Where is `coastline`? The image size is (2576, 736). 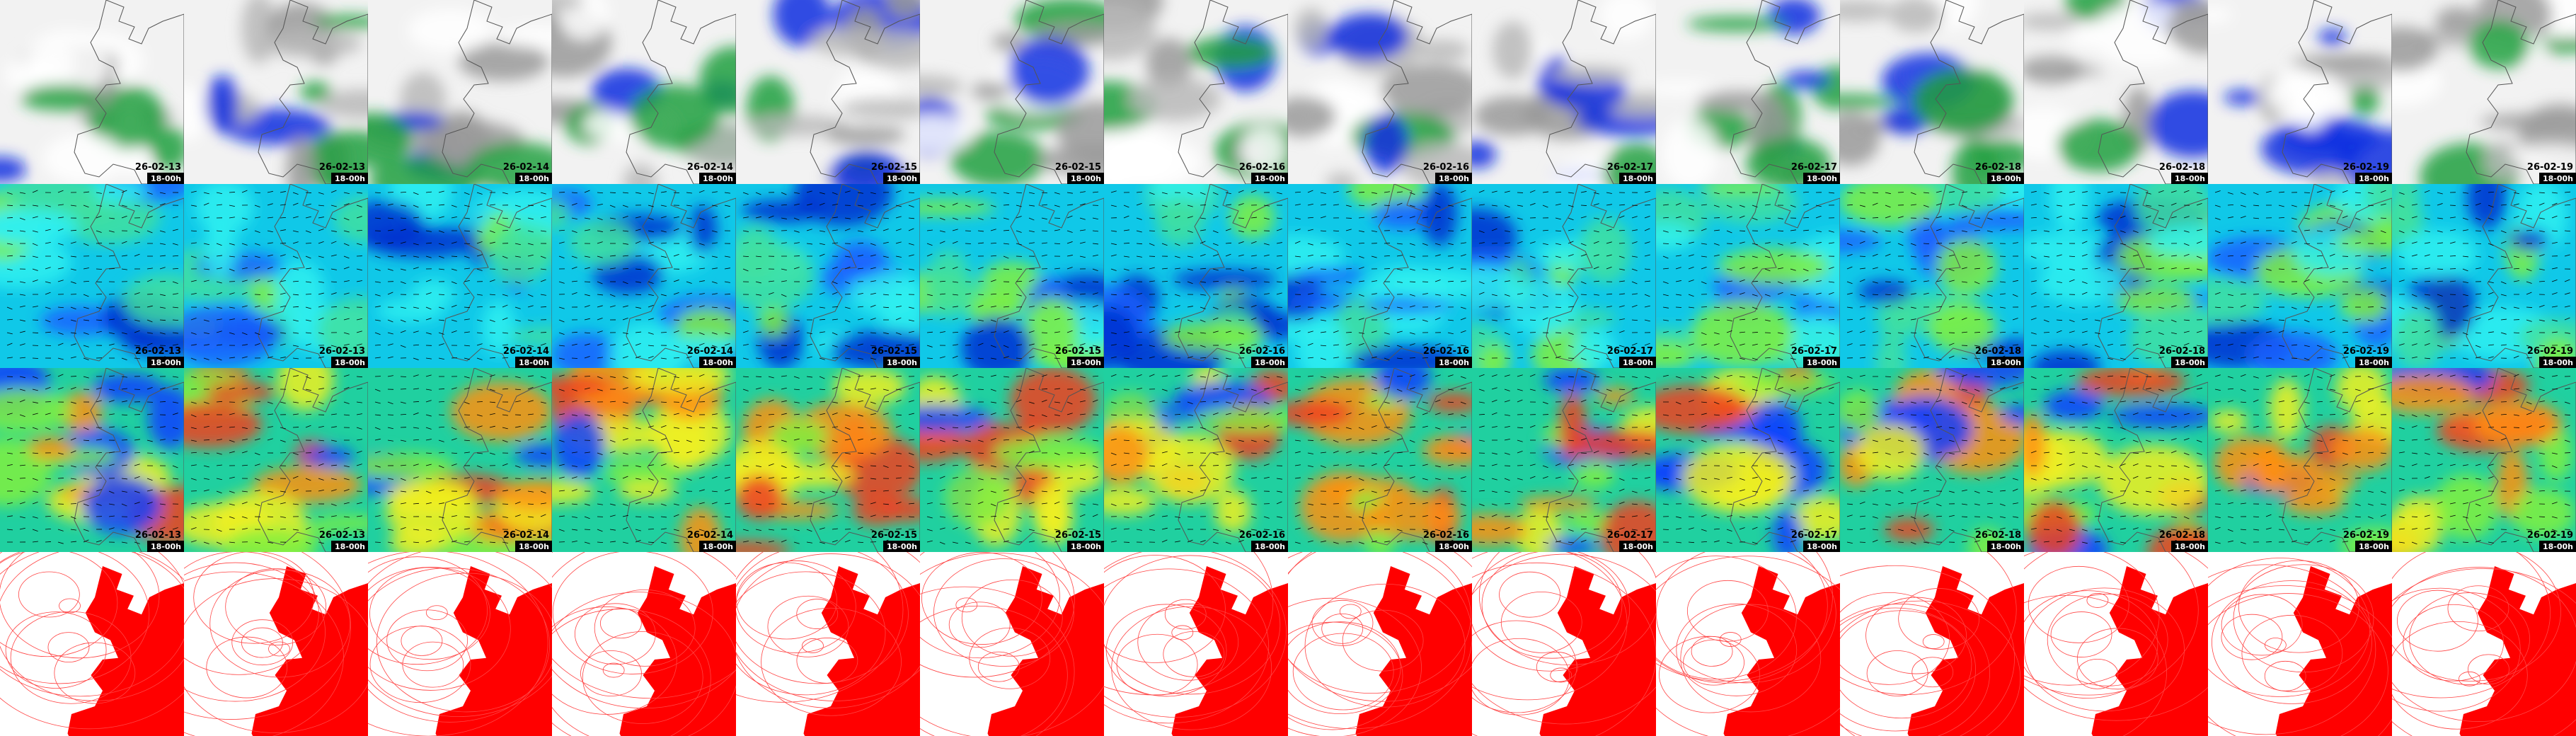 coastline is located at coordinates (497, 92).